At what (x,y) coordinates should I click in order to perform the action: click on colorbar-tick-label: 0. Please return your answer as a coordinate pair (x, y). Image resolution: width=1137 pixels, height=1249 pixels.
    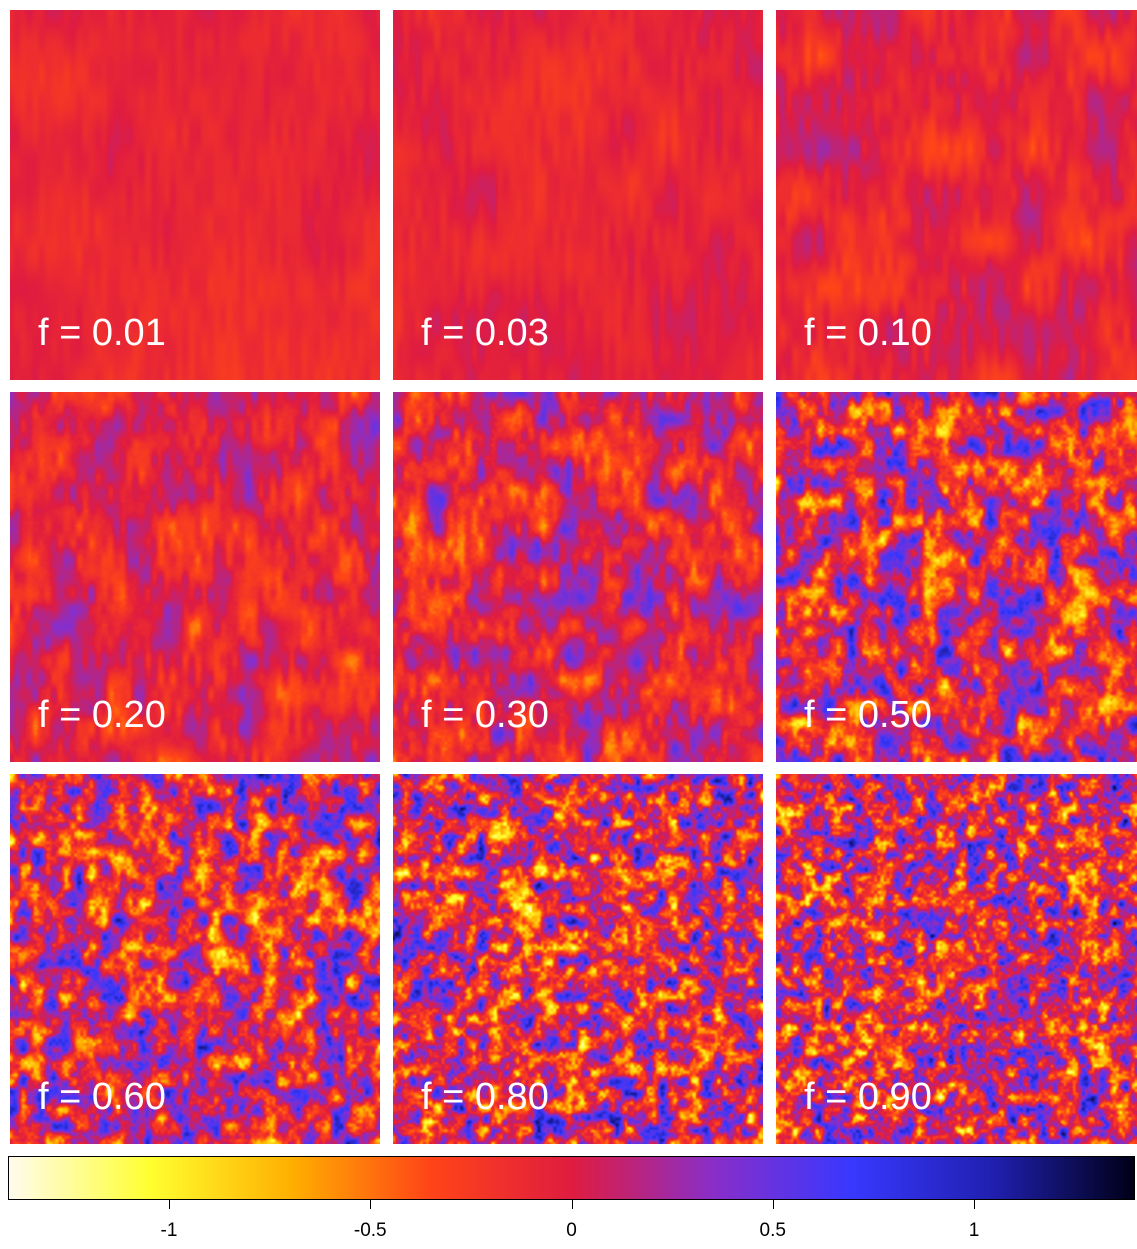
    Looking at the image, I should click on (571, 1230).